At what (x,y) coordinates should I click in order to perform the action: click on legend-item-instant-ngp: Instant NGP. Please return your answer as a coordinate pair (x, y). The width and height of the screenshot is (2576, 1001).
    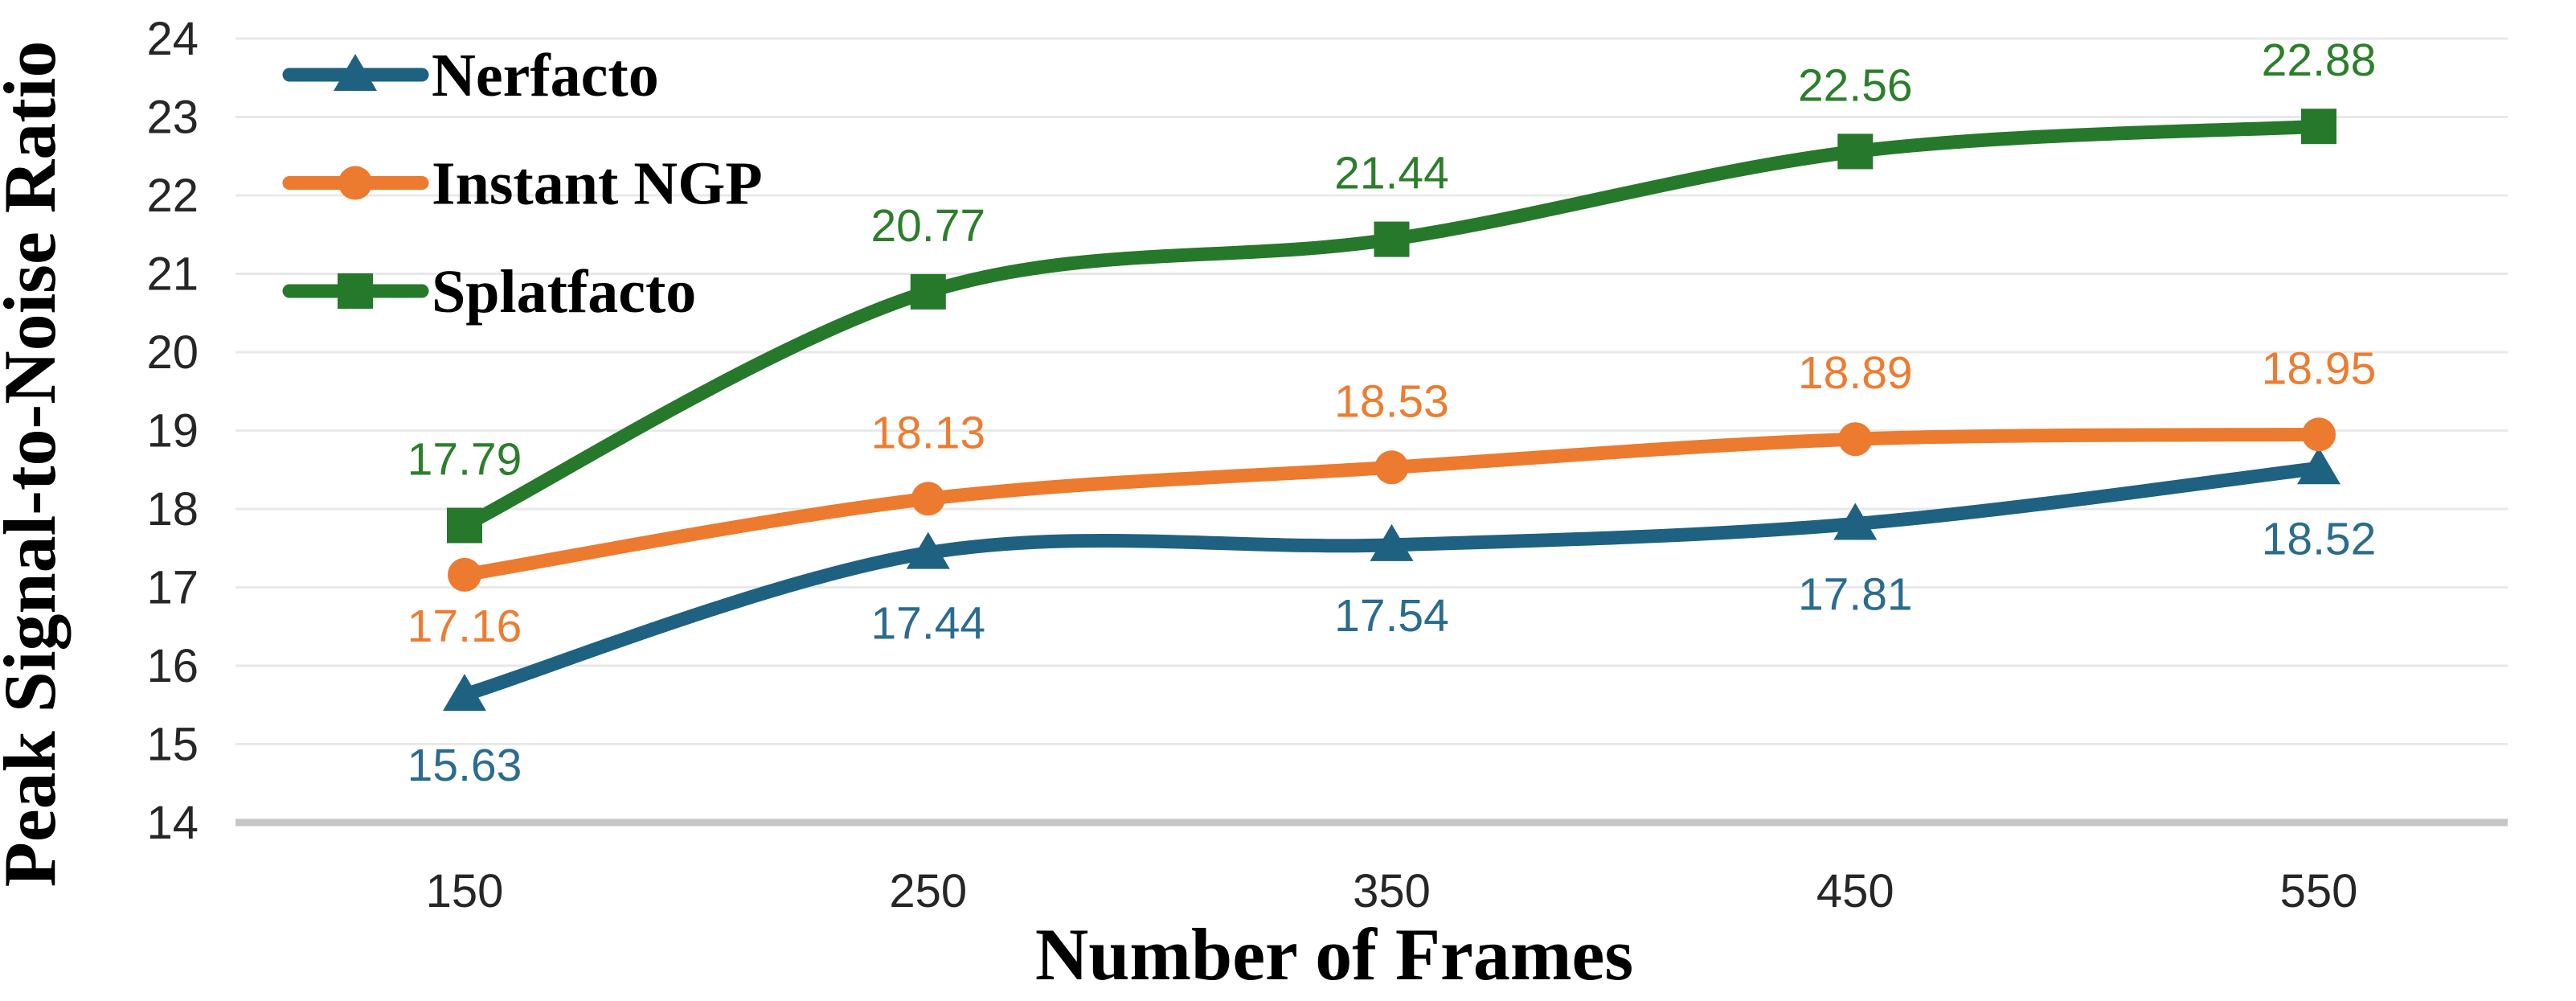
    Looking at the image, I should click on (522, 184).